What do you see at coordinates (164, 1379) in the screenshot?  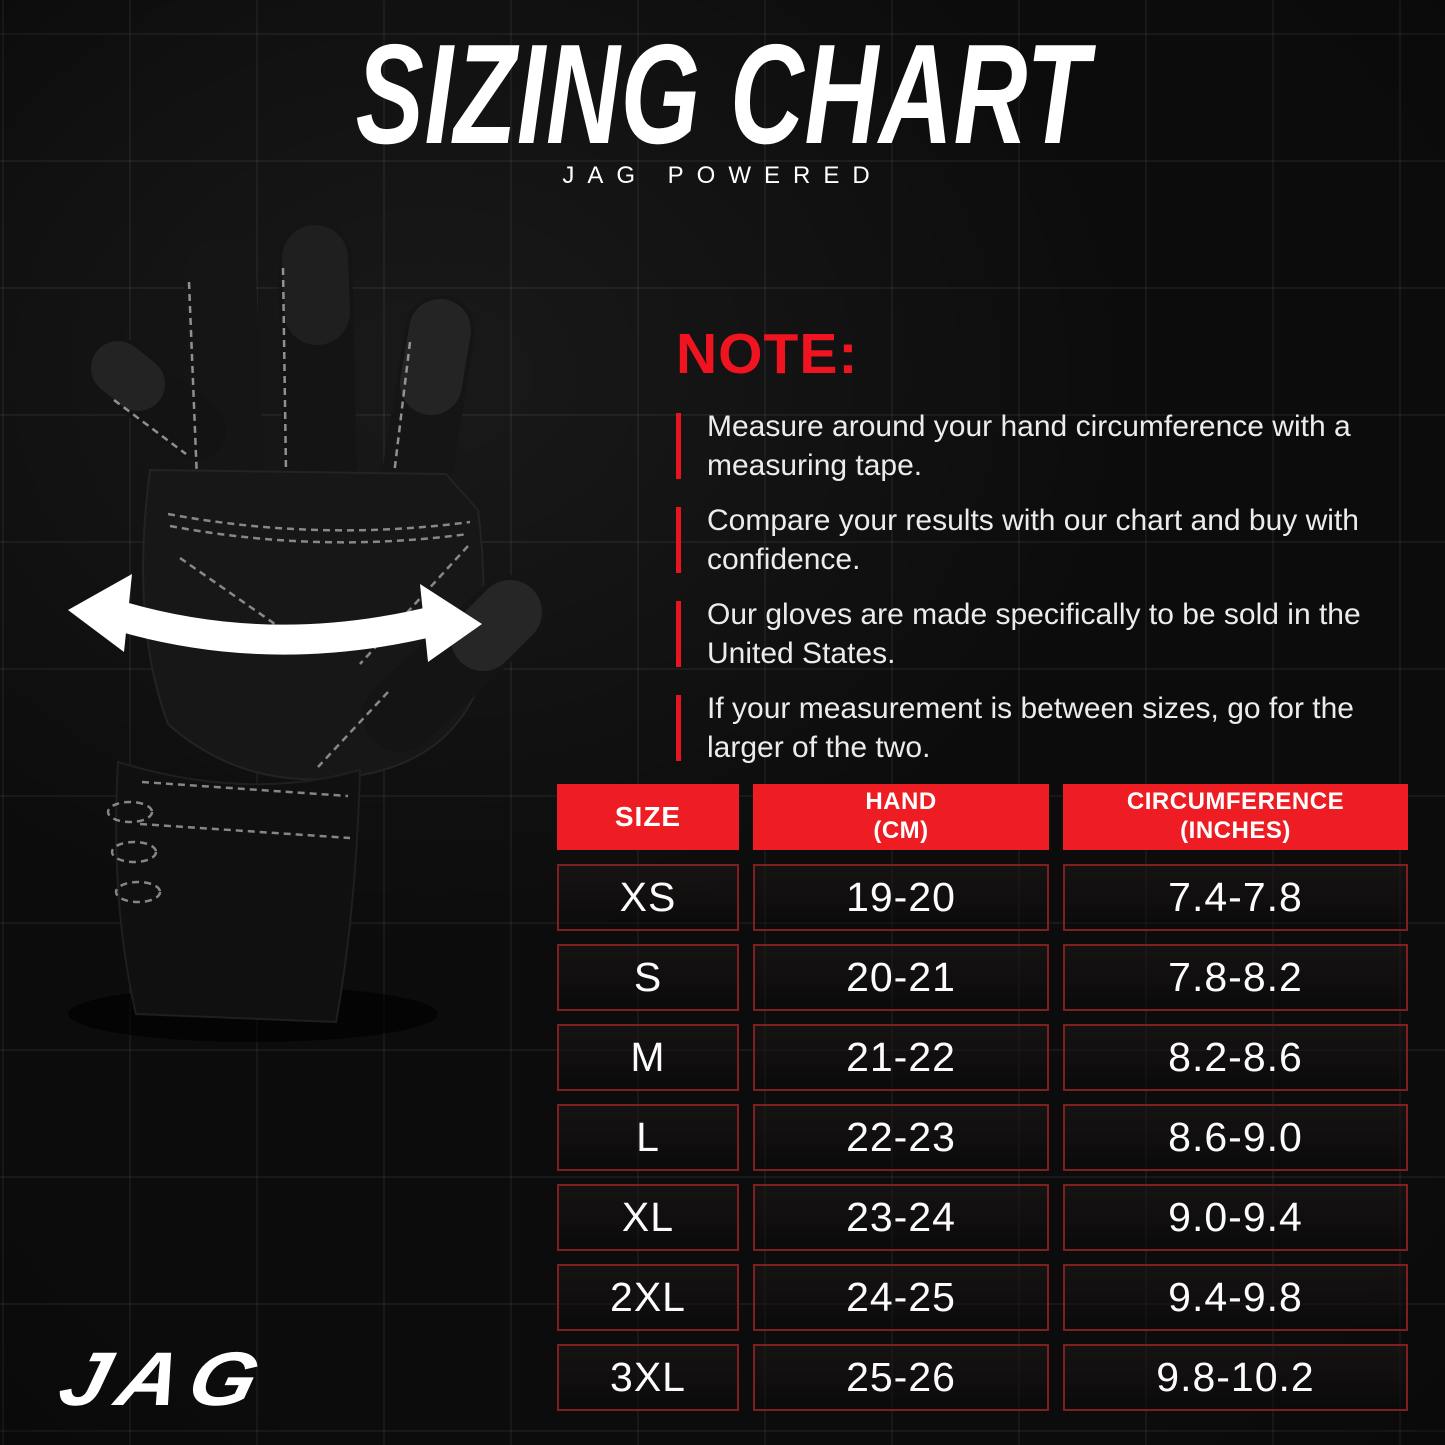 I see `brand-logo: JAG` at bounding box center [164, 1379].